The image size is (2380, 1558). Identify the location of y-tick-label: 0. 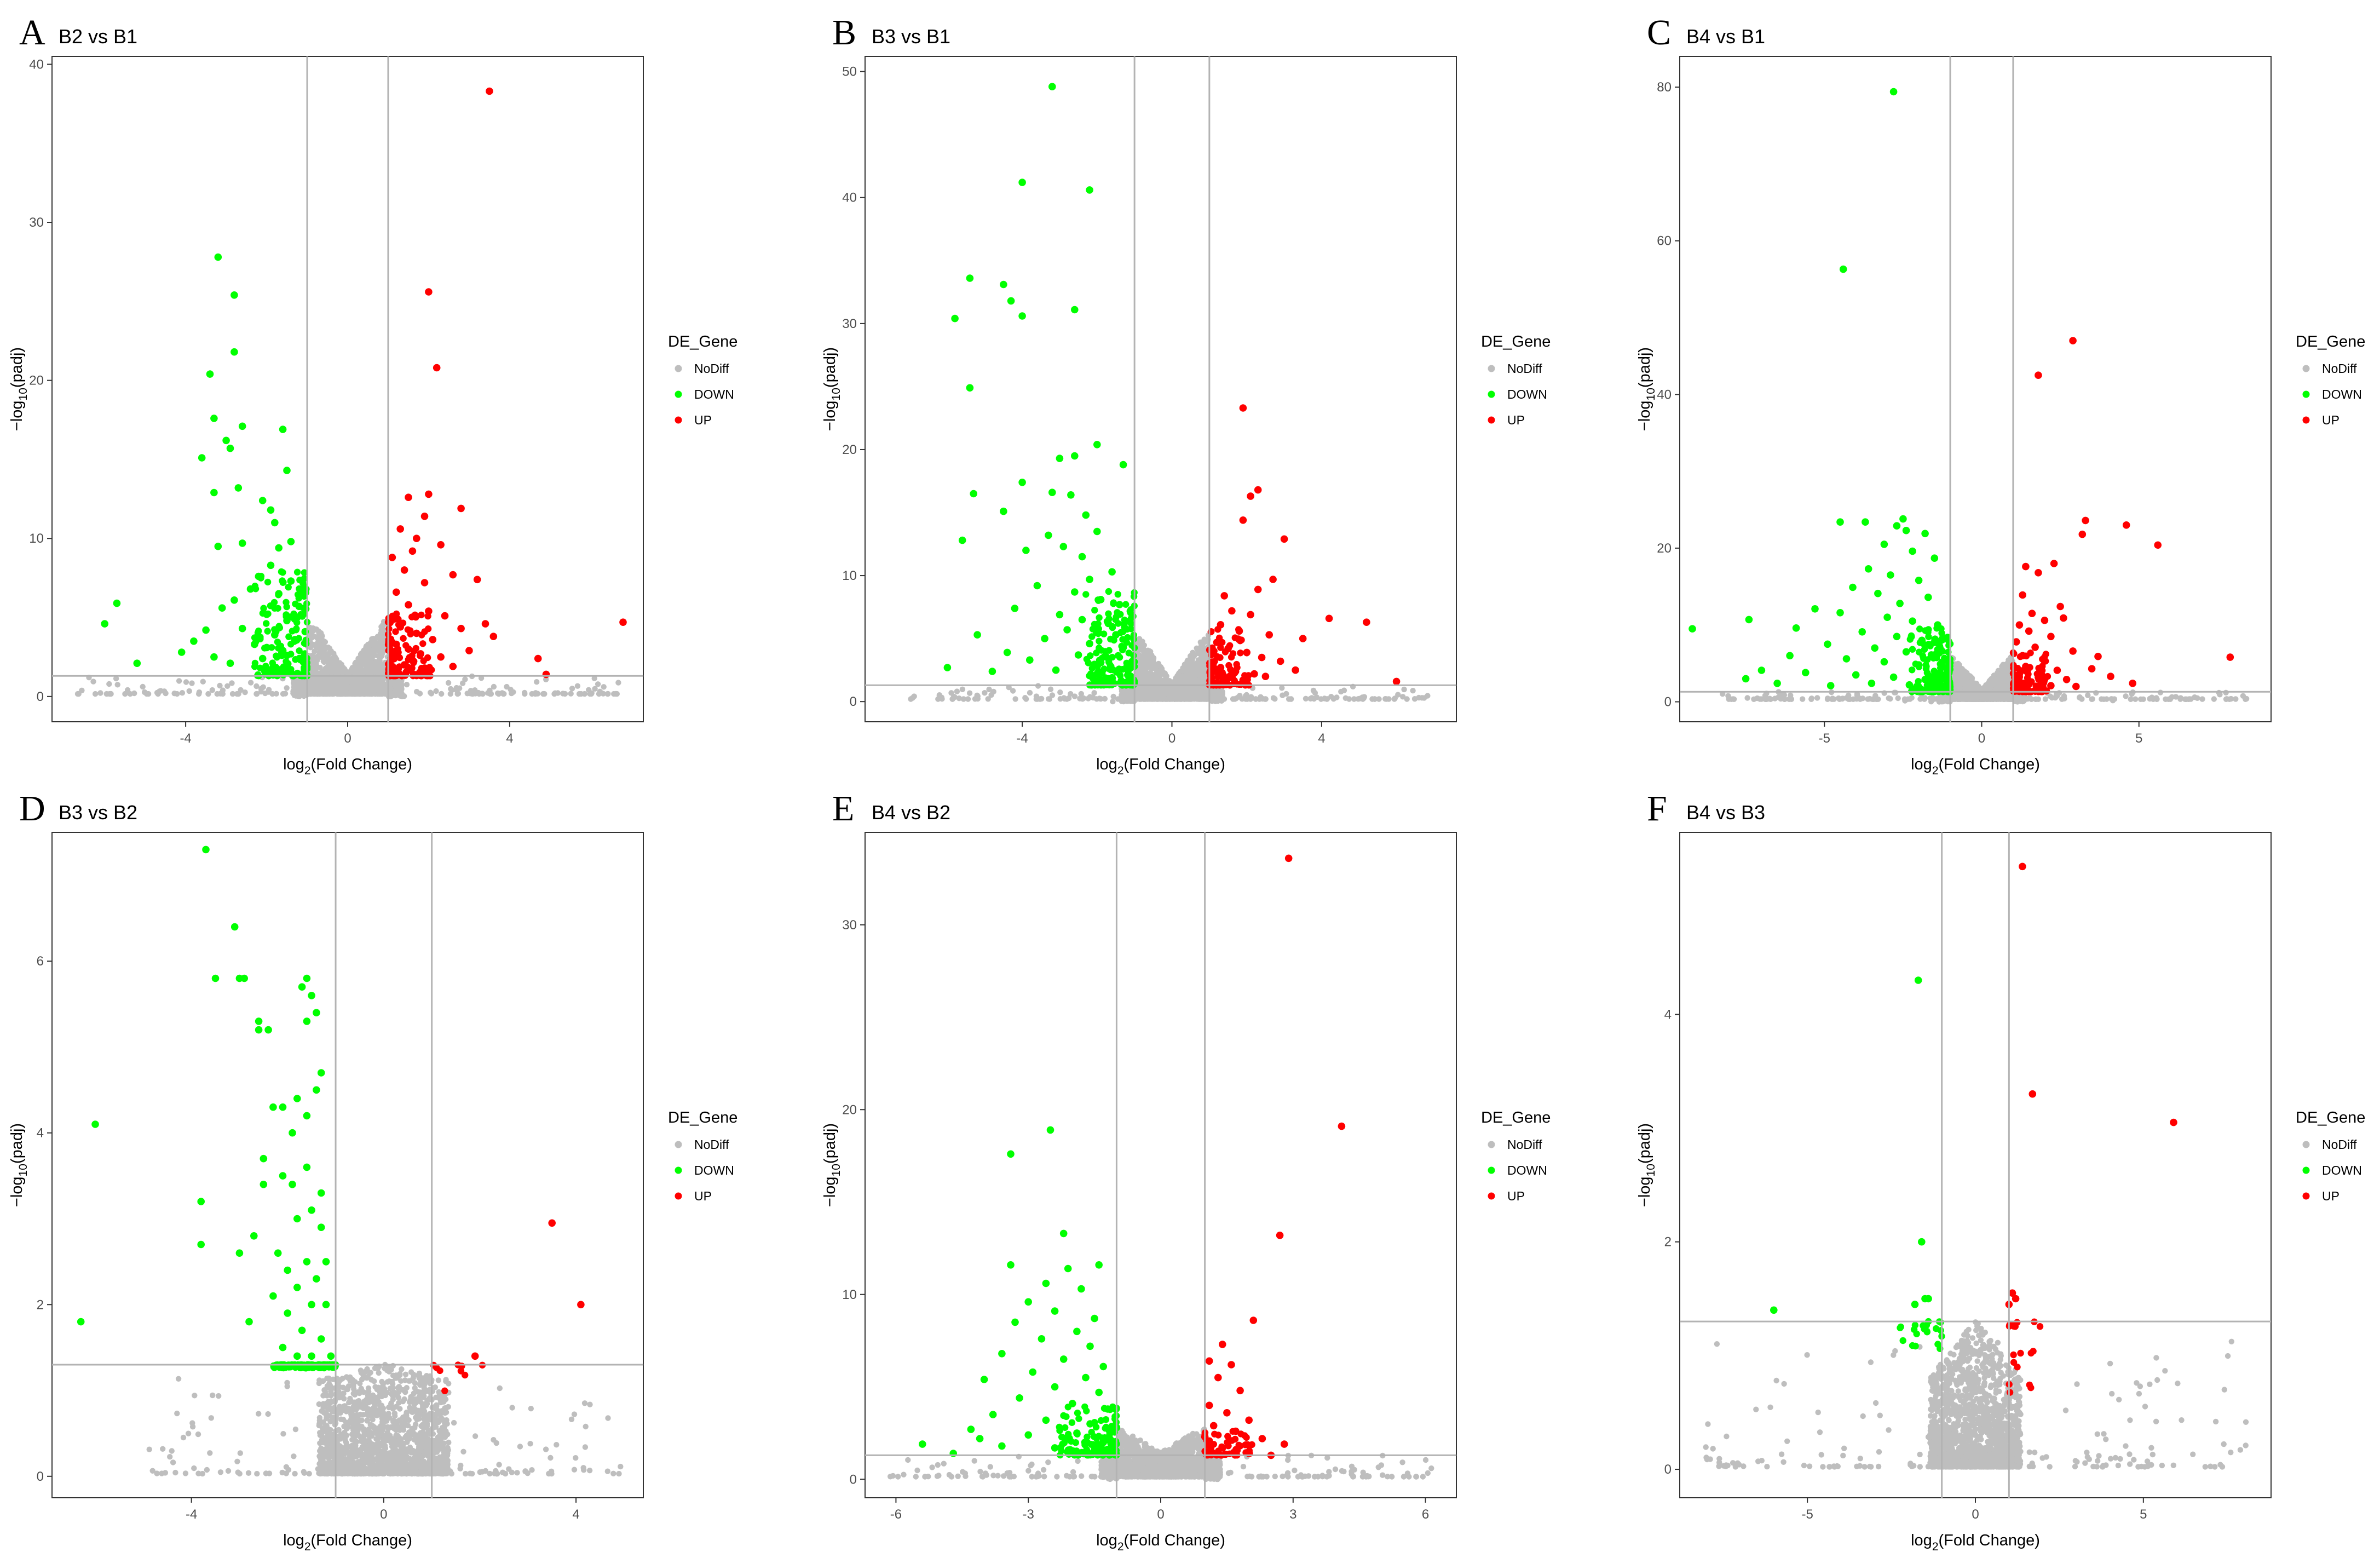
(853, 701).